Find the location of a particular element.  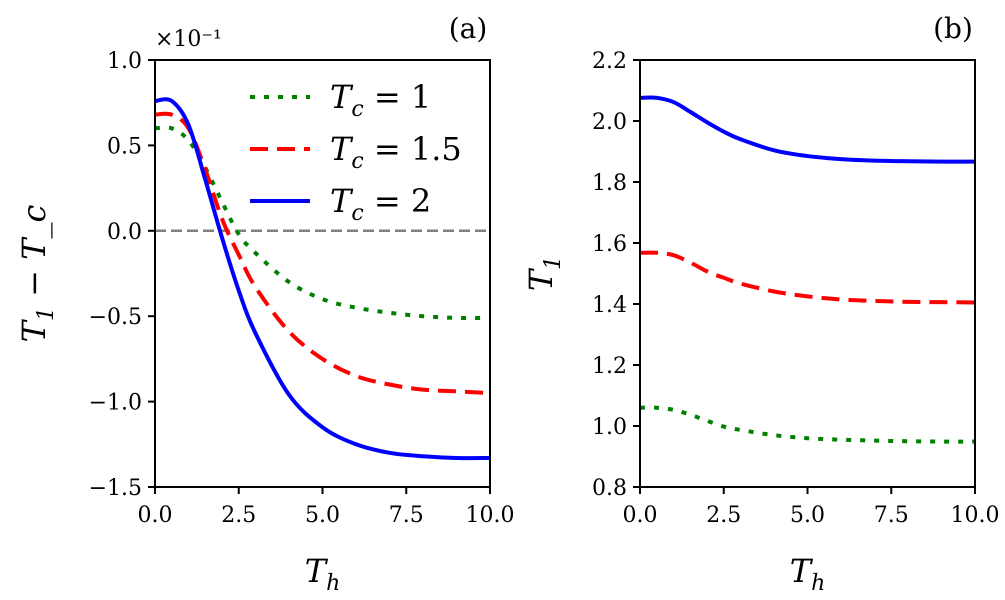

panel-a-xtick-label: 10.0 is located at coordinates (490, 515).